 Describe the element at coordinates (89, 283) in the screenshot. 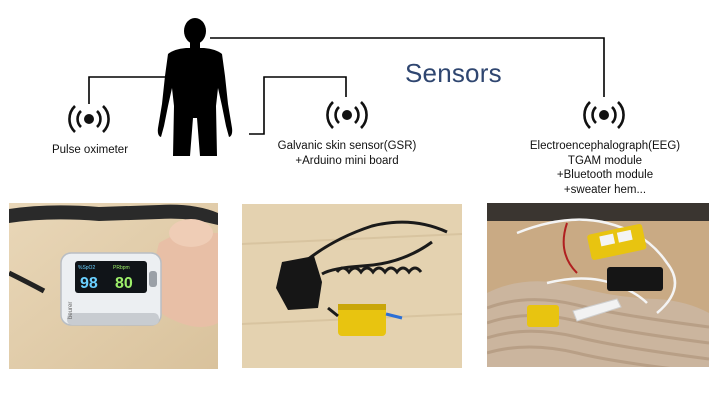

I see `oximeter-spo2-value: 98` at that location.